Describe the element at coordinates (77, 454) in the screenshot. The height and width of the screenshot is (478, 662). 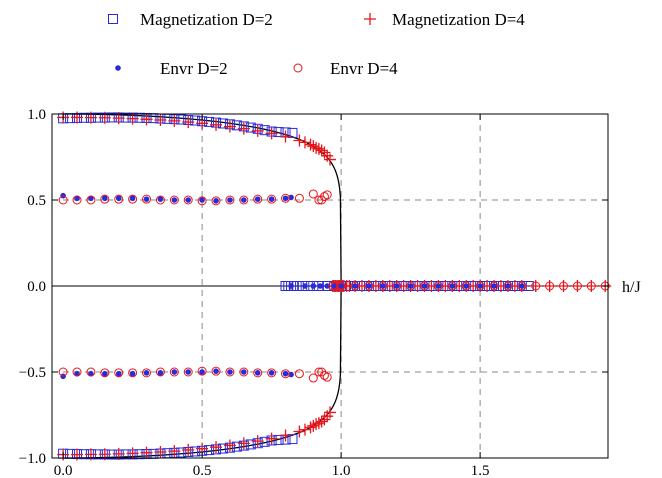
I see `point-1-1-lower` at that location.